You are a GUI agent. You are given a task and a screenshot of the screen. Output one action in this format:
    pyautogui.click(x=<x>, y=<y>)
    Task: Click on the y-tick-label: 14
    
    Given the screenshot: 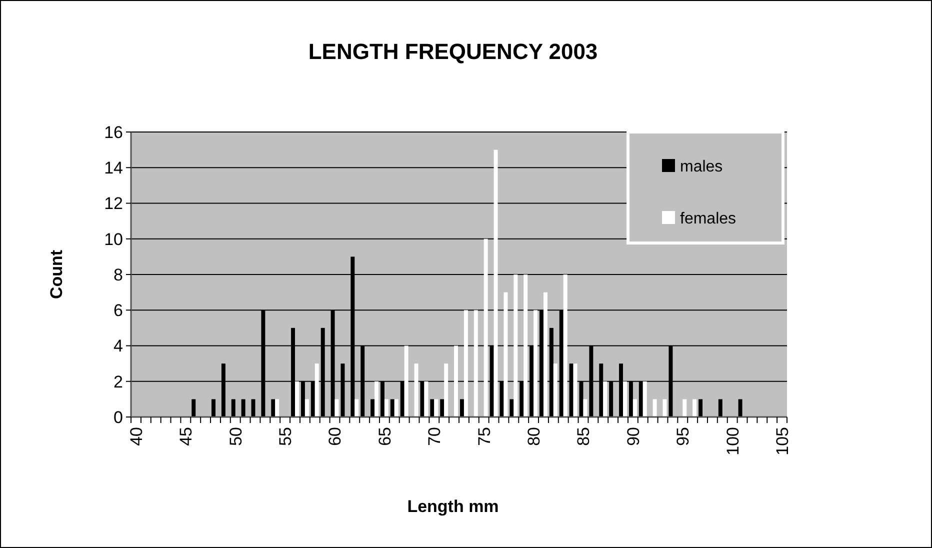 What is the action you would take?
    pyautogui.click(x=113, y=168)
    